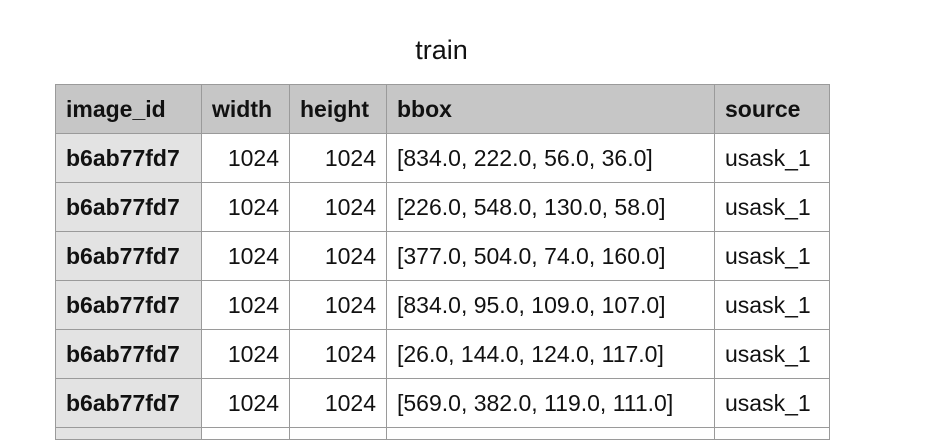 The height and width of the screenshot is (446, 950). Describe the element at coordinates (550, 207) in the screenshot. I see `cell-bbox: [226.0, 548.0, 130.0, 58.0]` at that location.